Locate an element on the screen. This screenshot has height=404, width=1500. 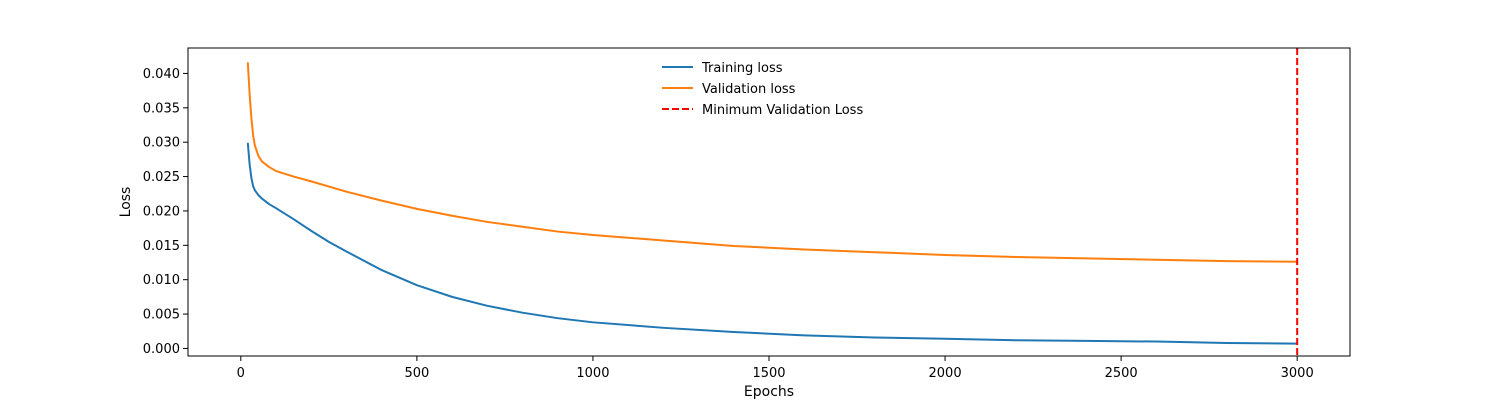
y-axis-label: Loss is located at coordinates (126, 202).